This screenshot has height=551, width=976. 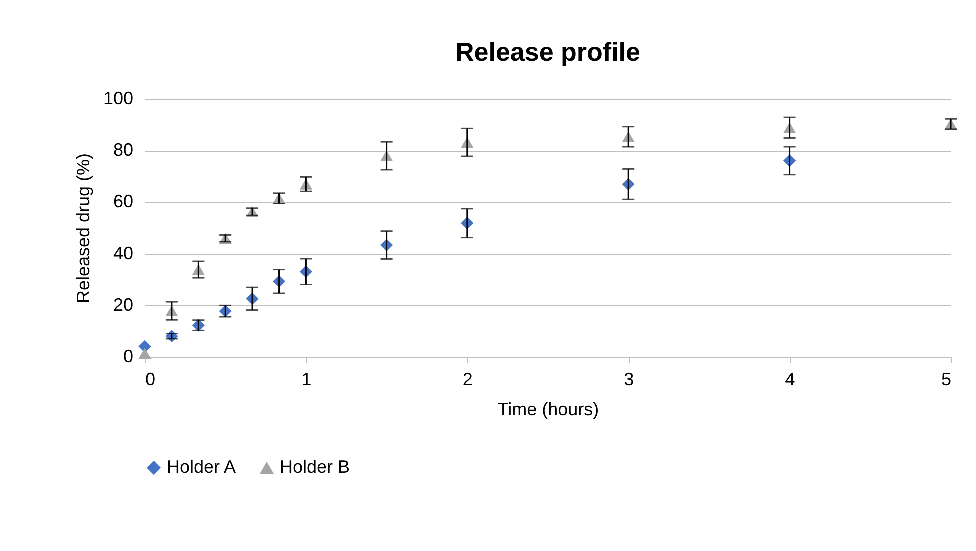 What do you see at coordinates (629, 380) in the screenshot?
I see `x-tick-label: 3` at bounding box center [629, 380].